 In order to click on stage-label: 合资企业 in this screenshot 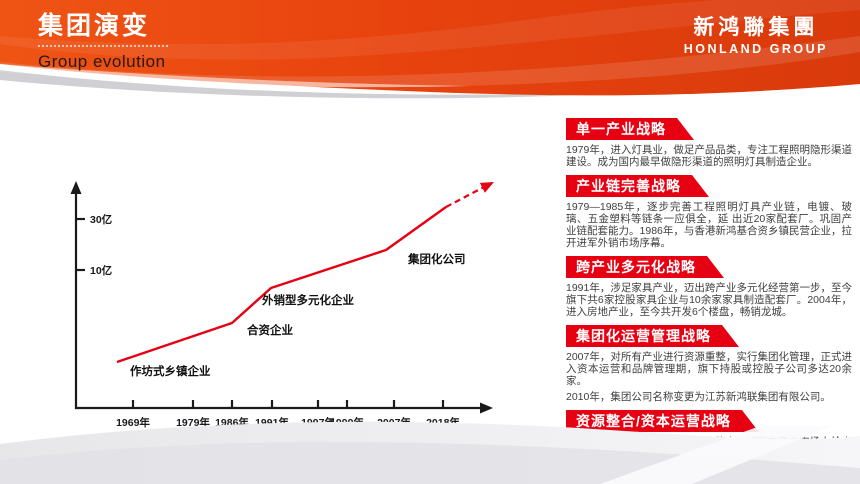, I will do `click(270, 330)`.